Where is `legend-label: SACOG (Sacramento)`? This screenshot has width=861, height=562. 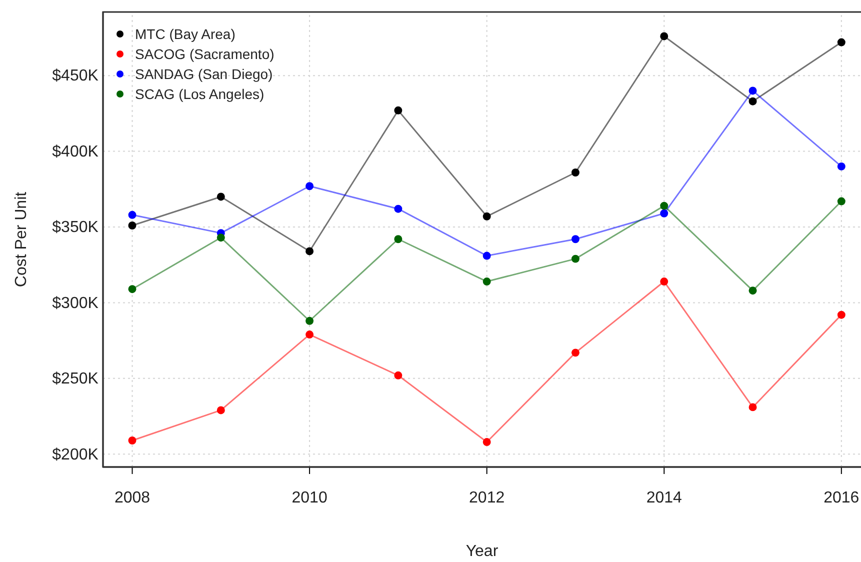 legend-label: SACOG (Sacramento) is located at coordinates (204, 54).